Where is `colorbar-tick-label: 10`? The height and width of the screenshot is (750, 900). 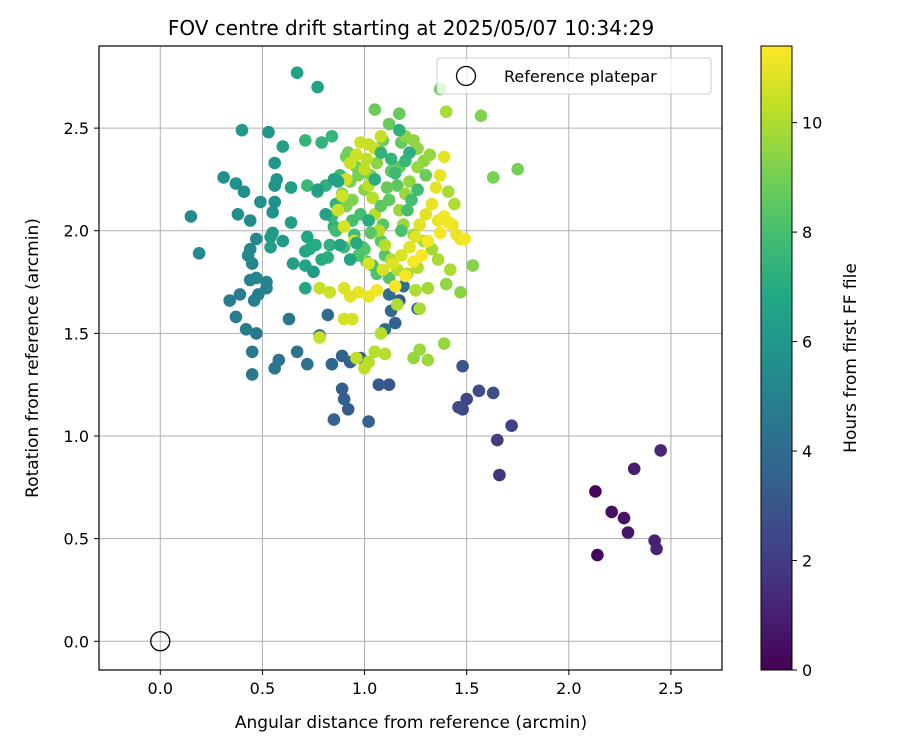 colorbar-tick-label: 10 is located at coordinates (812, 123).